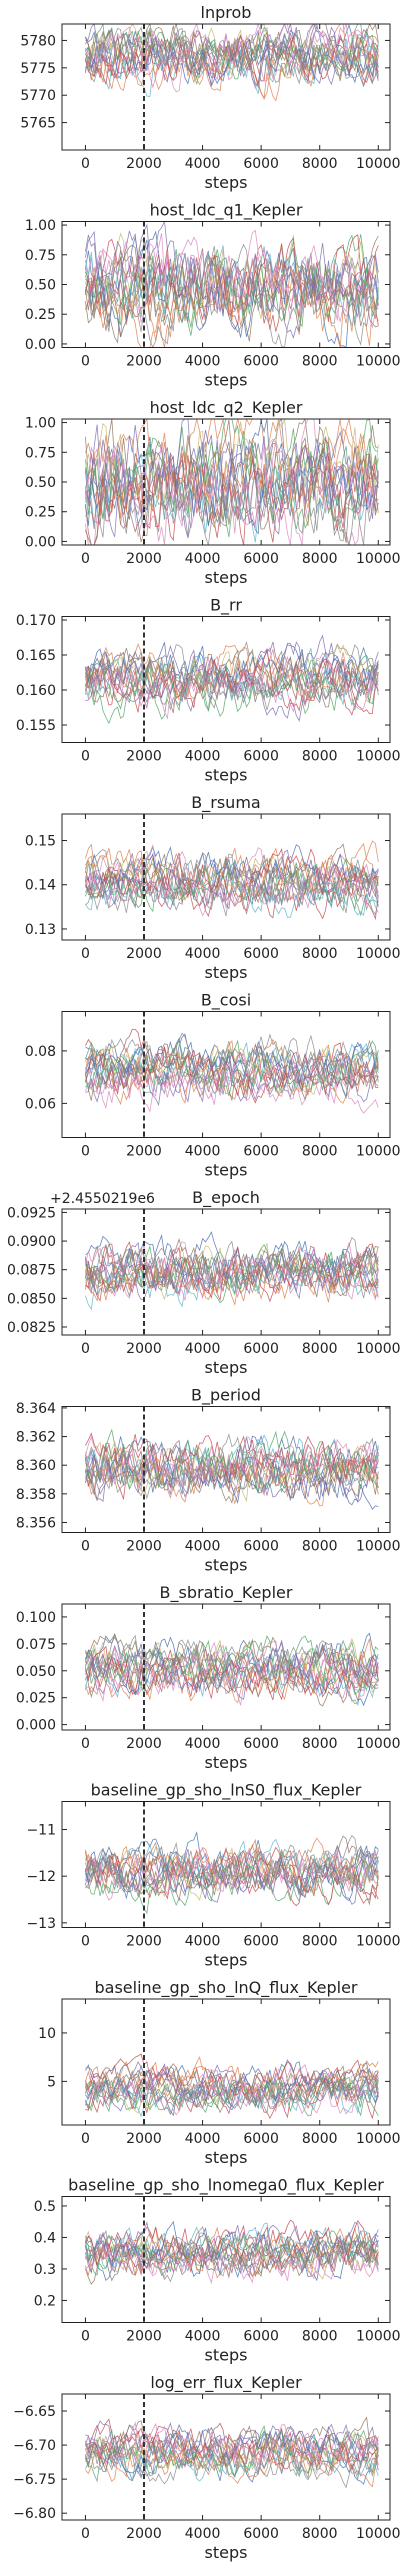 The width and height of the screenshot is (414, 2575). Describe the element at coordinates (41, 1924) in the screenshot. I see `y-tick-label: −13` at that location.